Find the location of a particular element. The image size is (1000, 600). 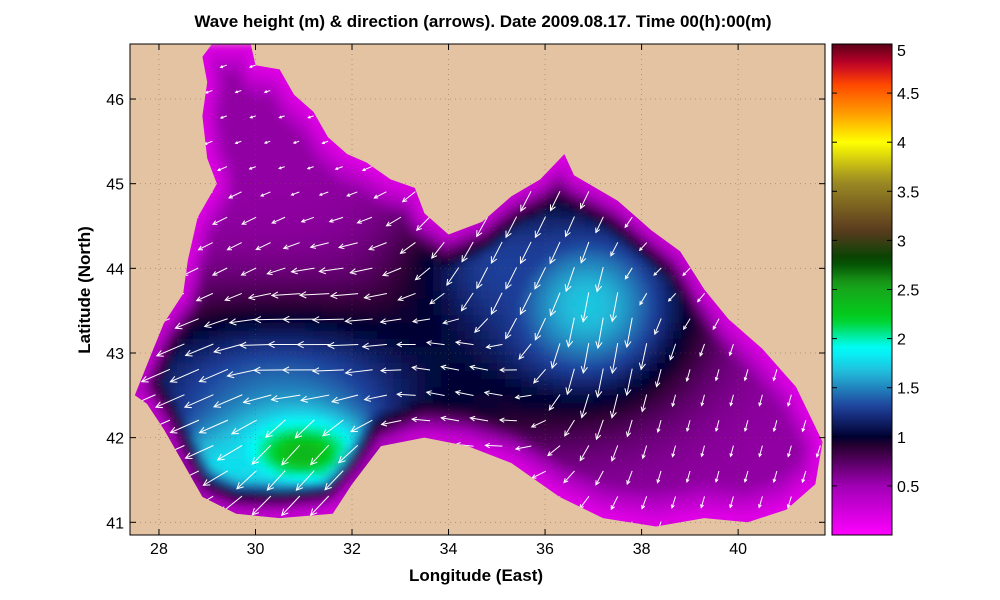

x-tick-label: 30 is located at coordinates (256, 549).